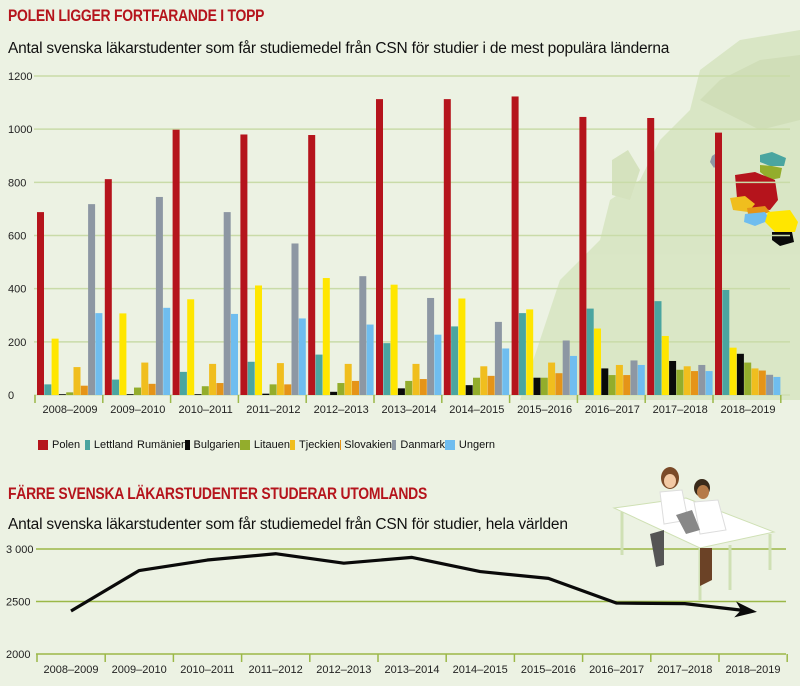 The height and width of the screenshot is (686, 800). I want to click on legend-item-polen: Polen, so click(61, 445).